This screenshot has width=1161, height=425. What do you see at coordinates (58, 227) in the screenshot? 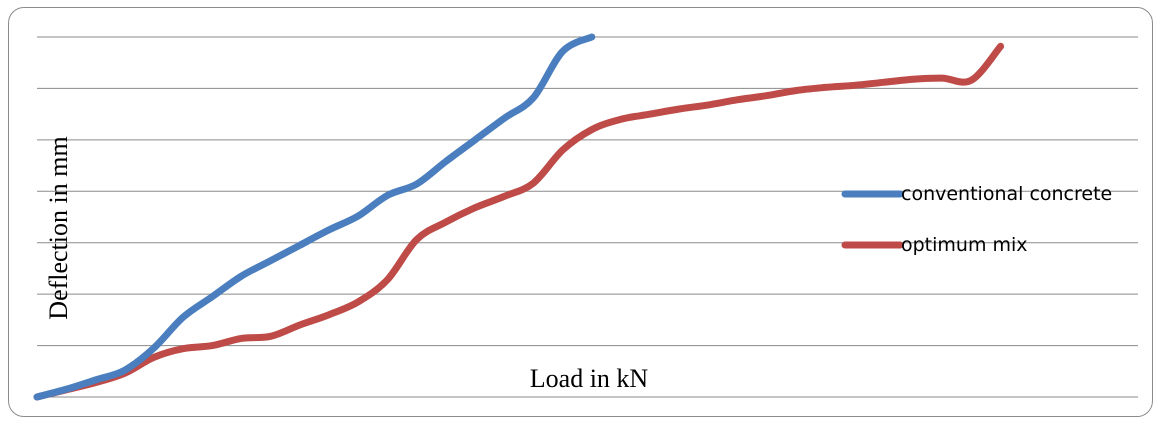
I see `y-axis-title: Deflection in mm` at bounding box center [58, 227].